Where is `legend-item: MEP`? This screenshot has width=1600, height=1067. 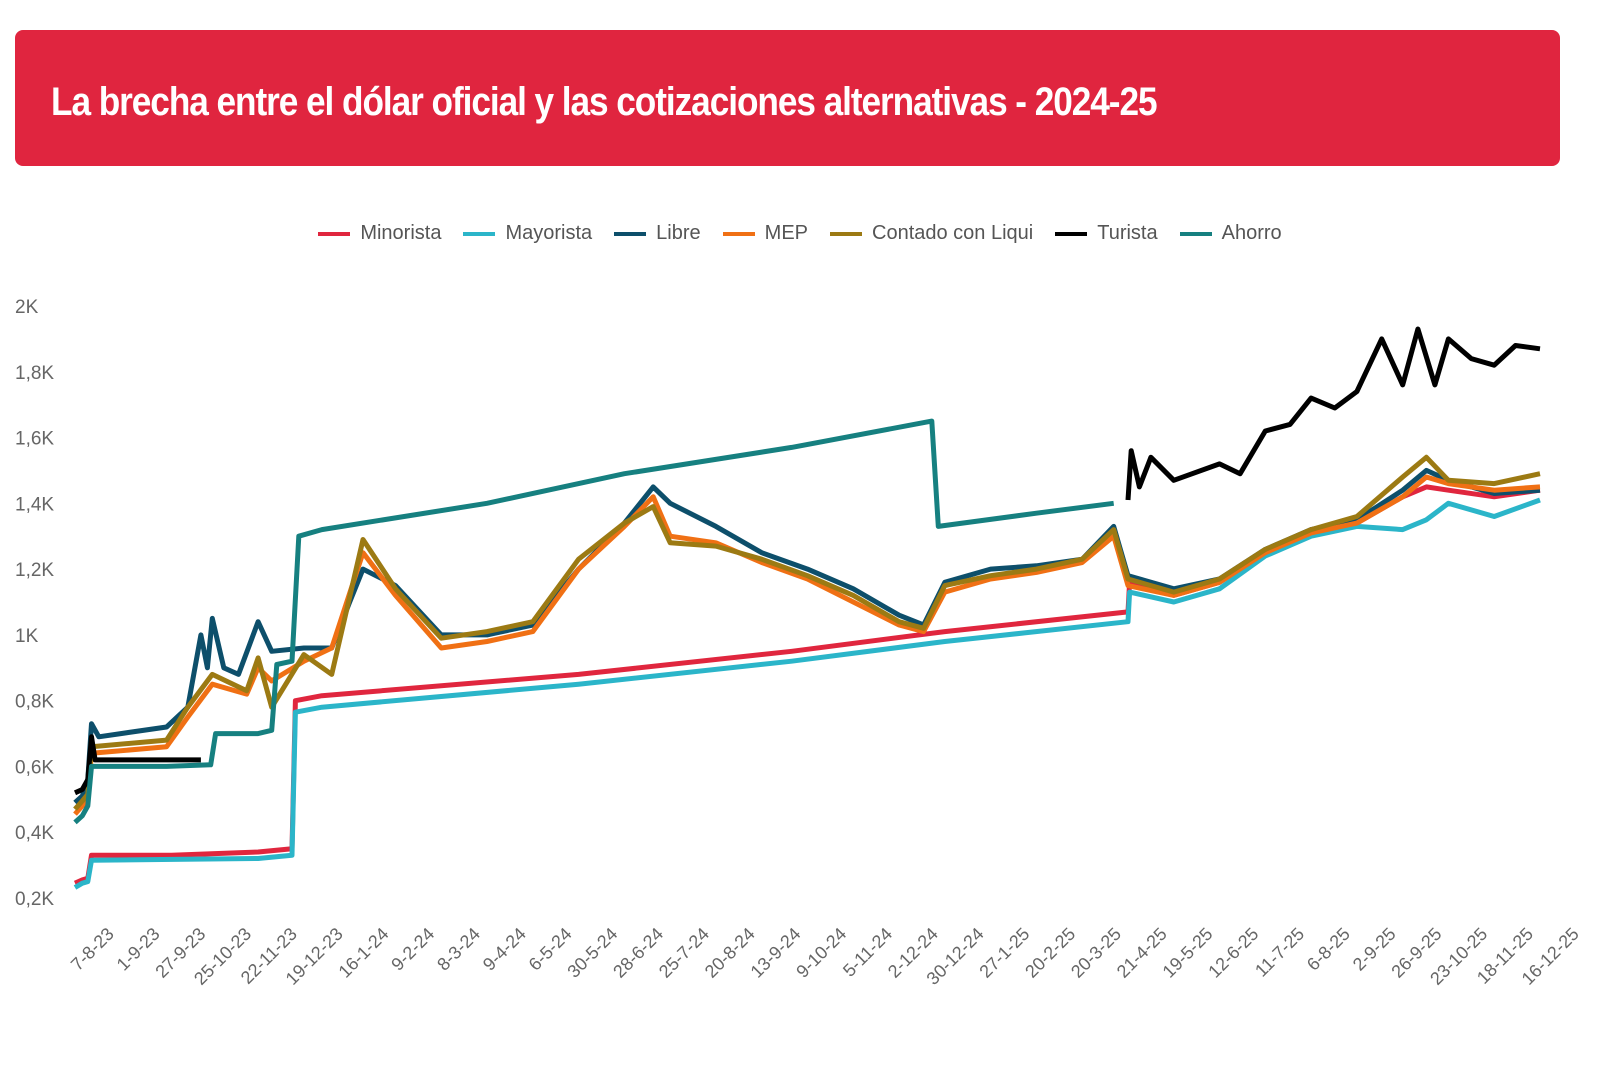
legend-item: MEP is located at coordinates (765, 233).